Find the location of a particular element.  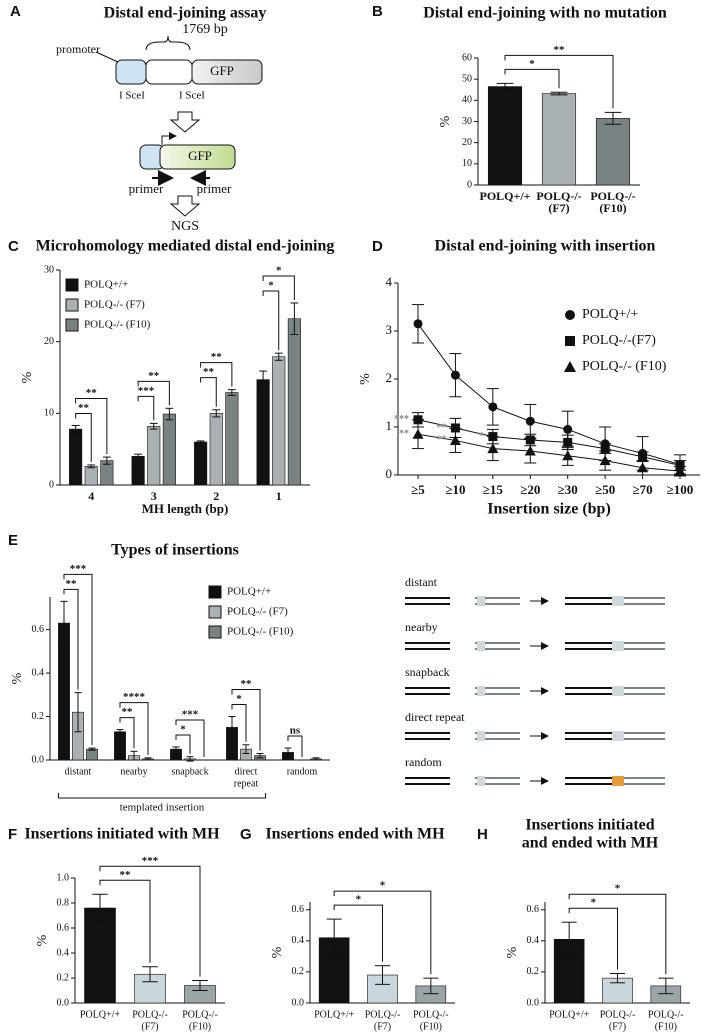

x-tick-label: nearby is located at coordinates (133, 771).